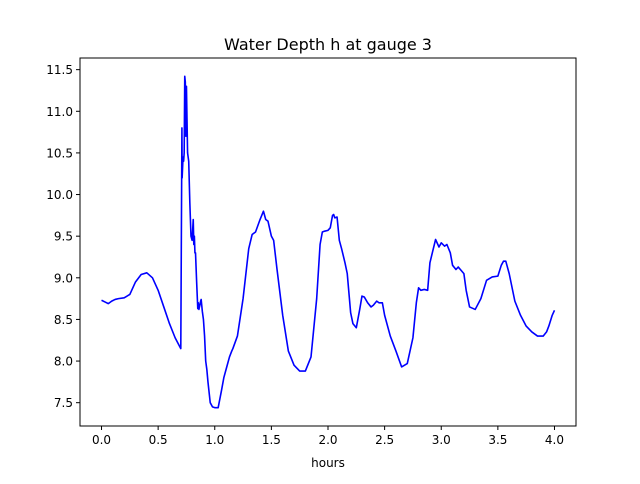 The image size is (640, 484). What do you see at coordinates (328, 463) in the screenshot?
I see `x-axis-label: hours` at bounding box center [328, 463].